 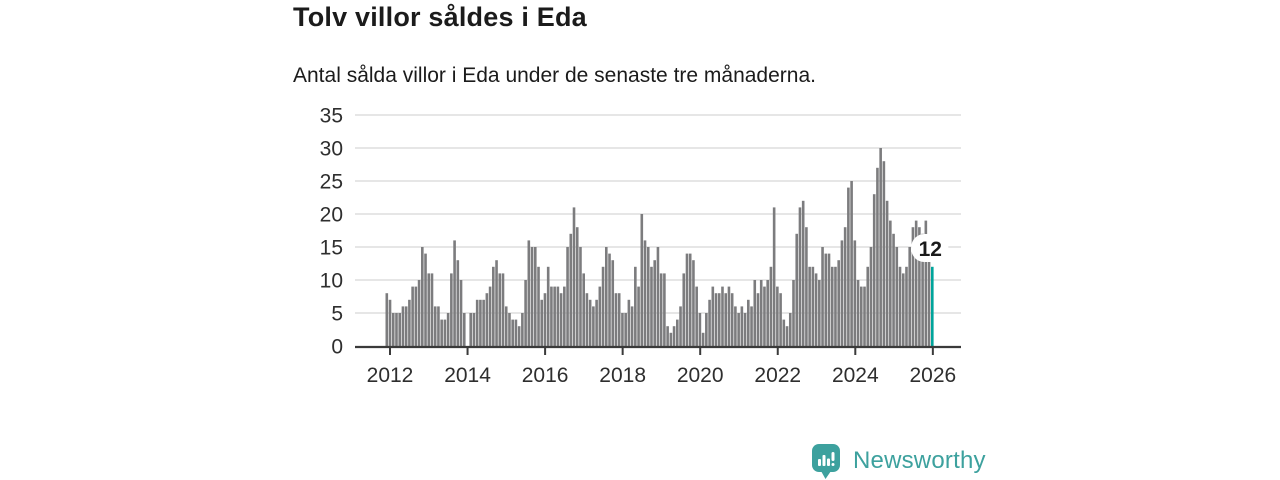 What do you see at coordinates (337, 314) in the screenshot?
I see `y-axis-label: 5` at bounding box center [337, 314].